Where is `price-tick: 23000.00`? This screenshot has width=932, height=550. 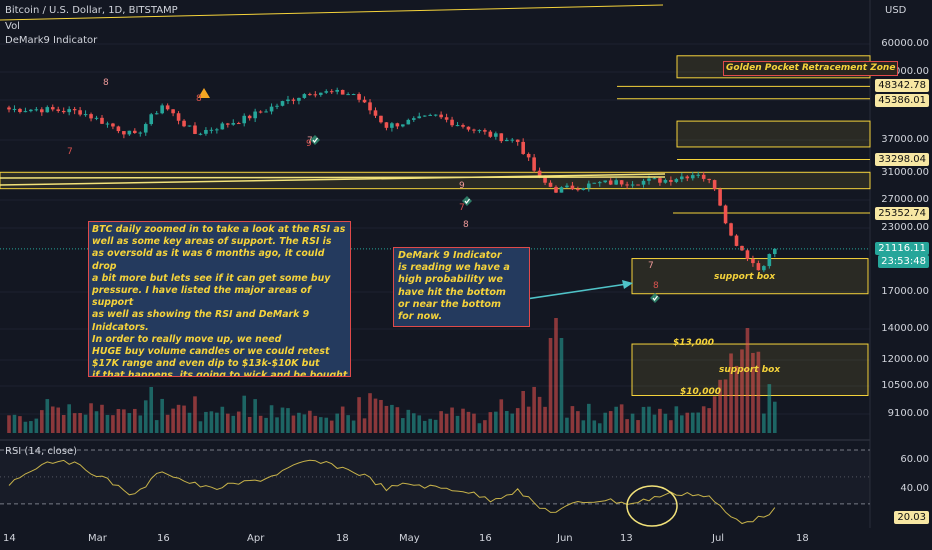 price-tick: 23000.00 is located at coordinates (905, 227).